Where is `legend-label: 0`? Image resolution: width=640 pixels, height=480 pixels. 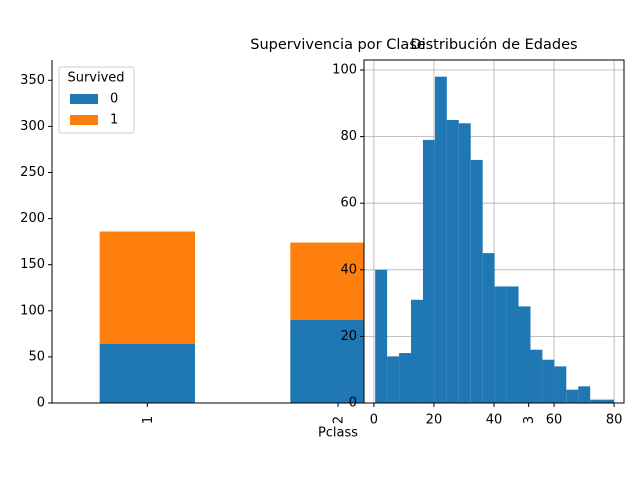 legend-label: 0 is located at coordinates (114, 99).